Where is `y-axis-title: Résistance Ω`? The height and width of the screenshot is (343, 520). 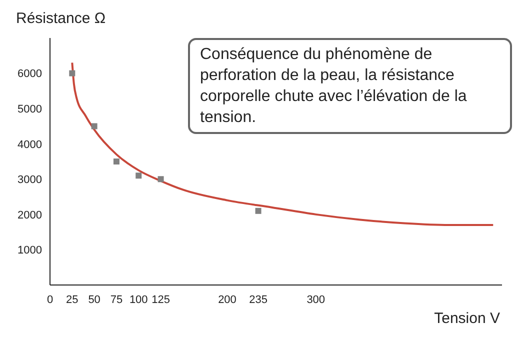 y-axis-title: Résistance Ω is located at coordinates (61, 18).